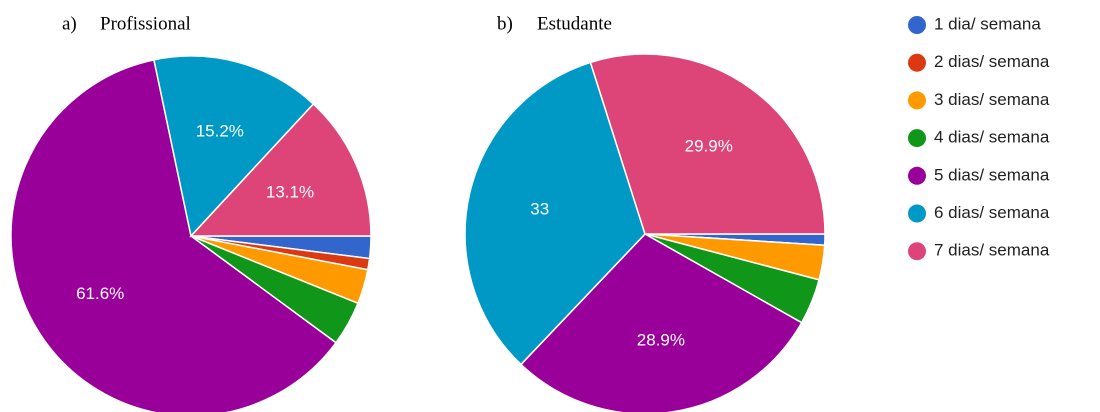 The height and width of the screenshot is (412, 1100). I want to click on data-label: 33, so click(539, 208).